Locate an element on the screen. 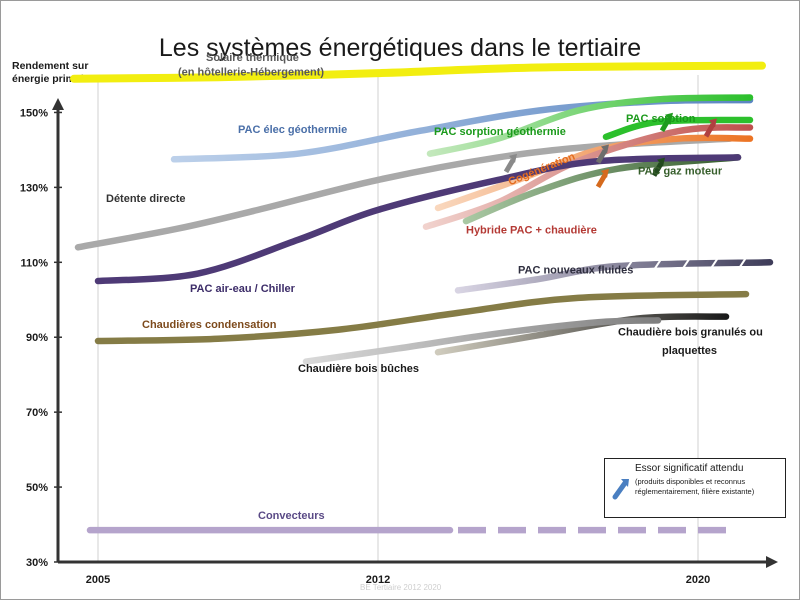 The image size is (800, 600). annotation-label: PAC gaz moteur is located at coordinates (680, 172).